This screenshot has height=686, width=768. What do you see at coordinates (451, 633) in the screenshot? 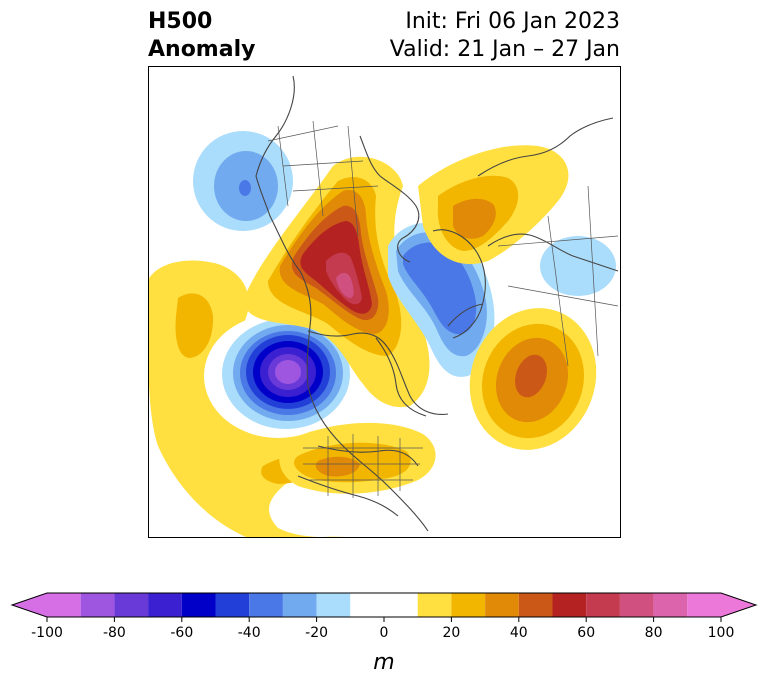
I see `colorbar-tick-label: 20` at bounding box center [451, 633].